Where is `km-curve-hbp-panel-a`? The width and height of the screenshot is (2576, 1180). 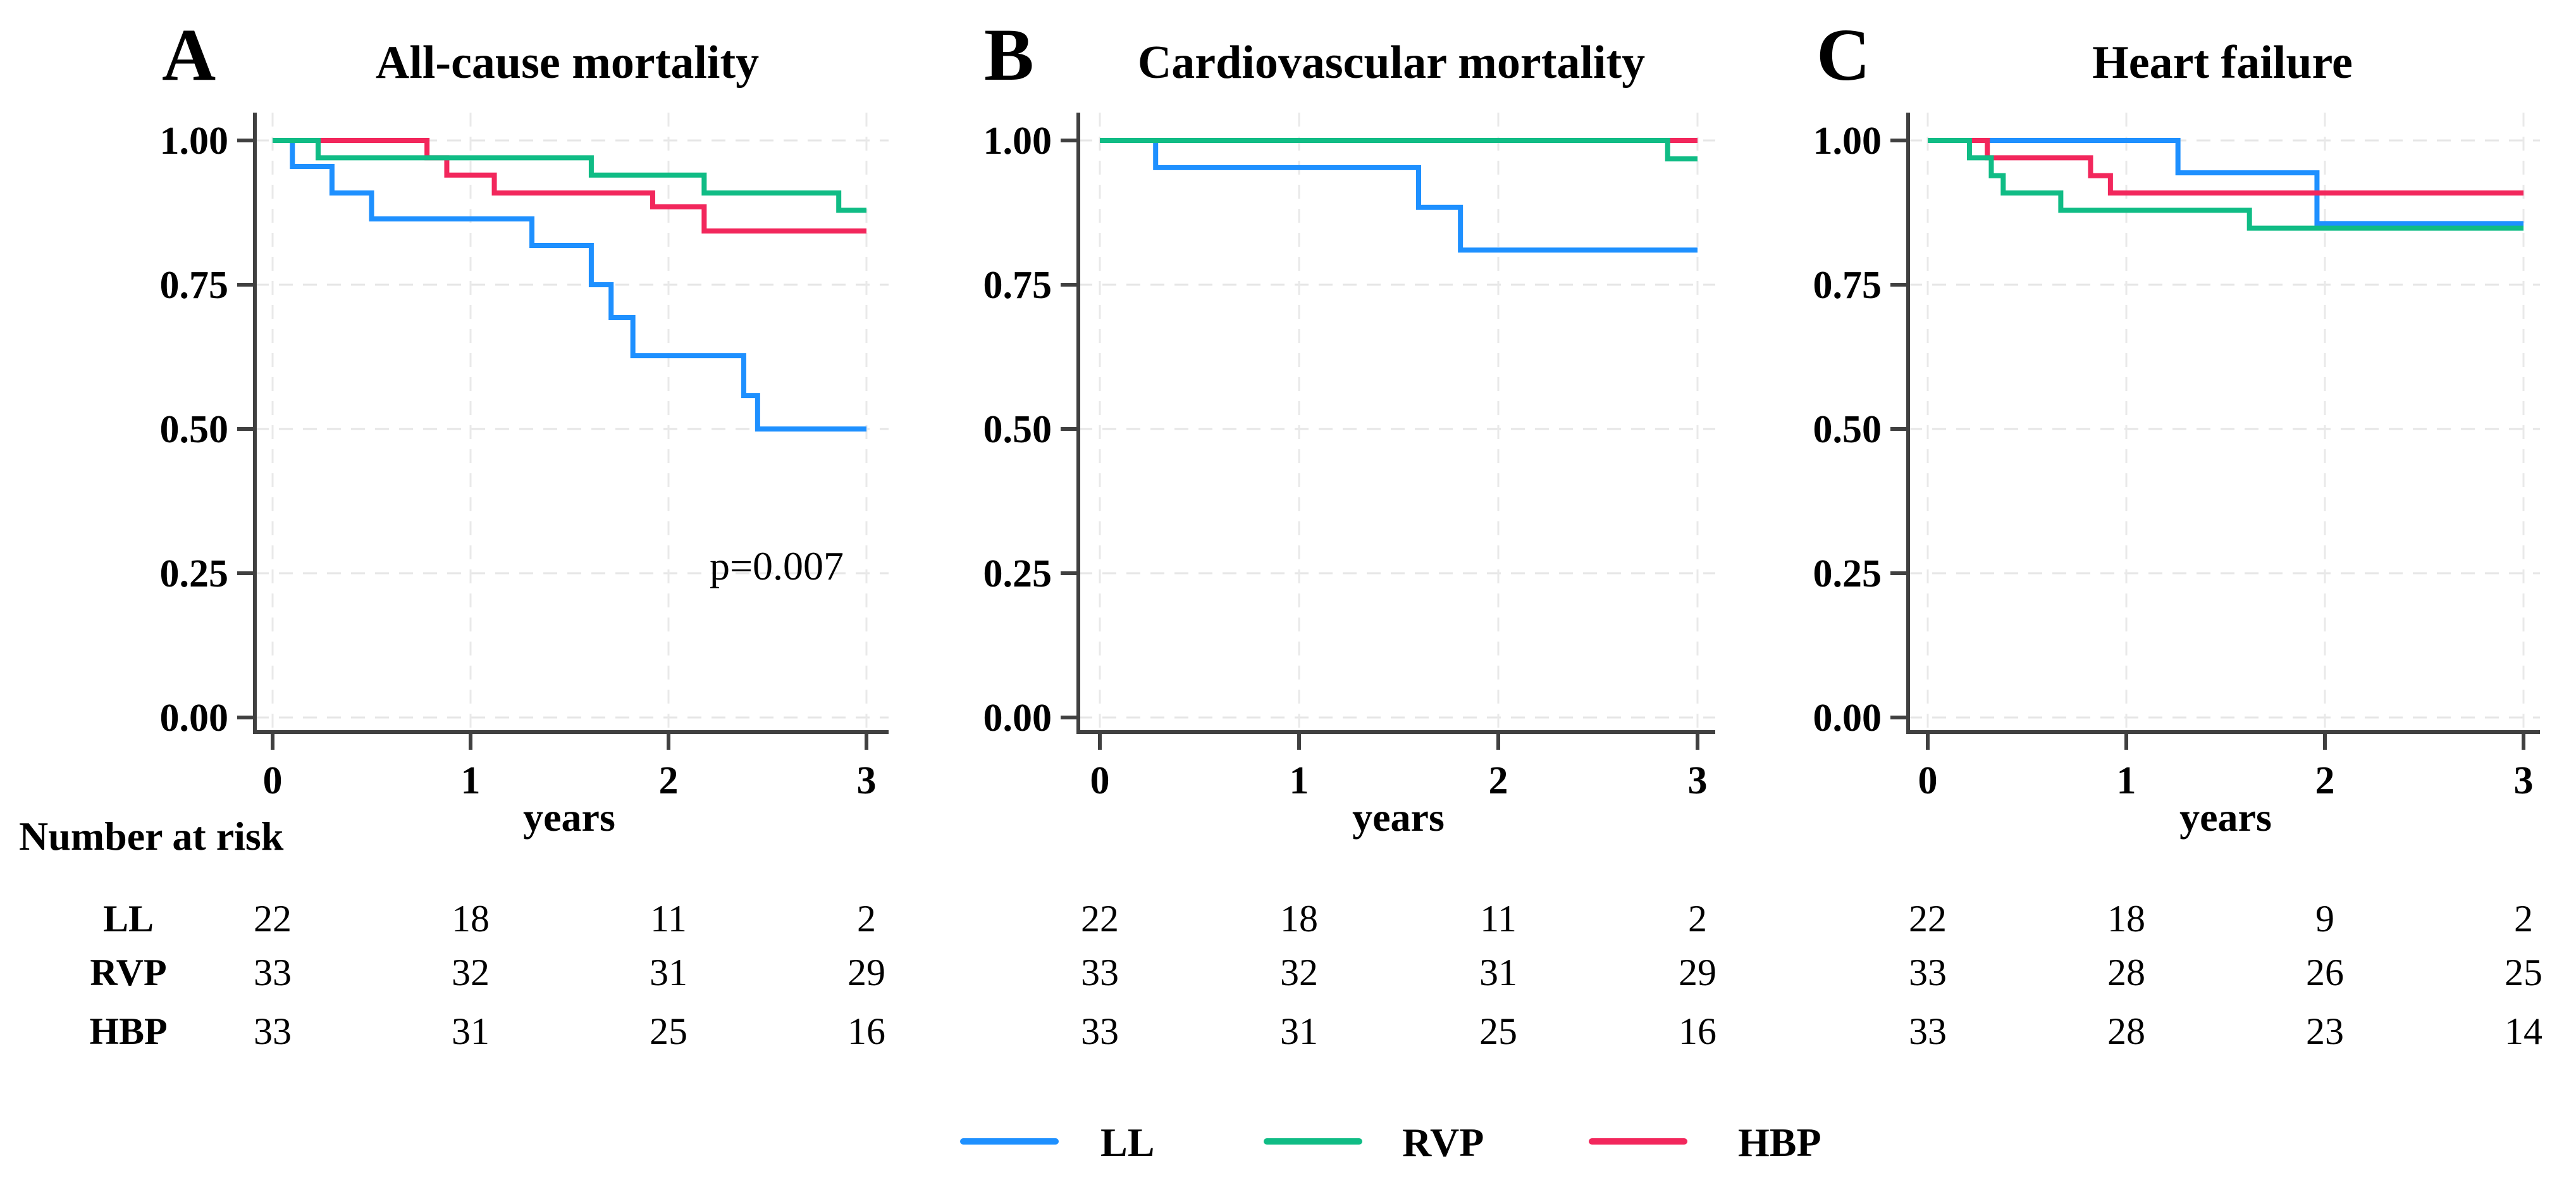 km-curve-hbp-panel-a is located at coordinates (569, 186).